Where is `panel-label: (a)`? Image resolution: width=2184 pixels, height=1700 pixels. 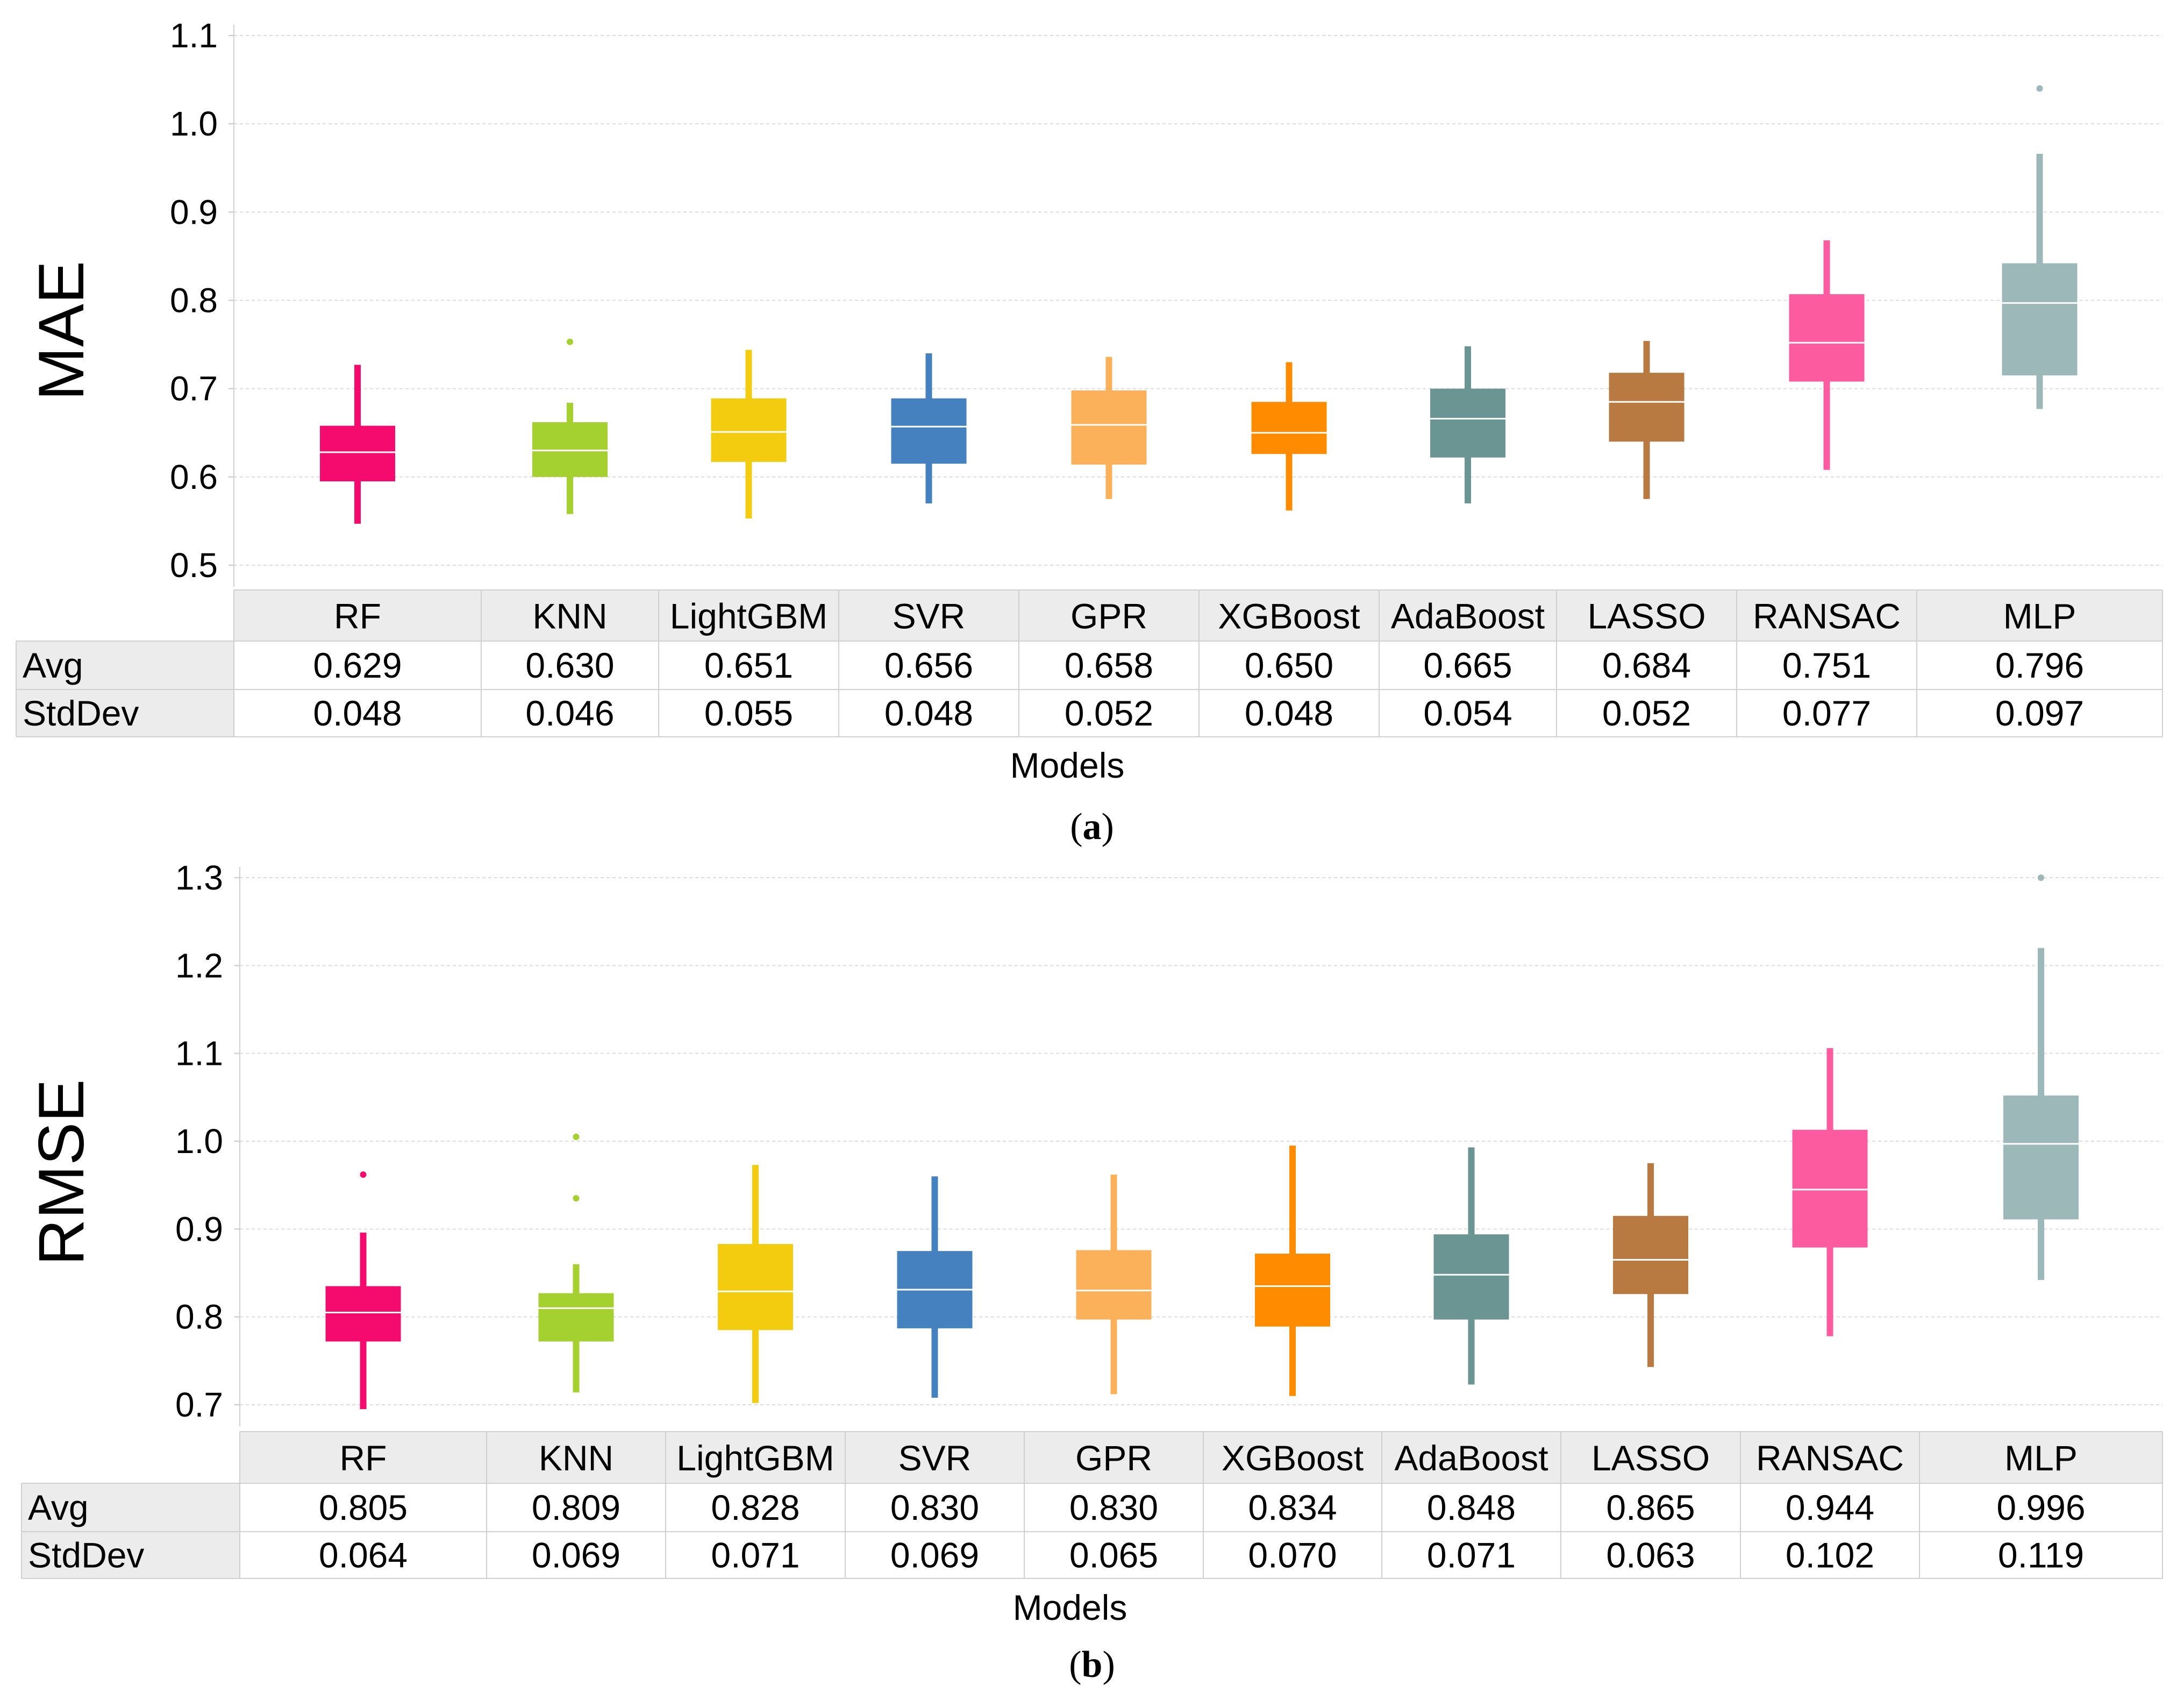 panel-label: (a) is located at coordinates (1092, 827).